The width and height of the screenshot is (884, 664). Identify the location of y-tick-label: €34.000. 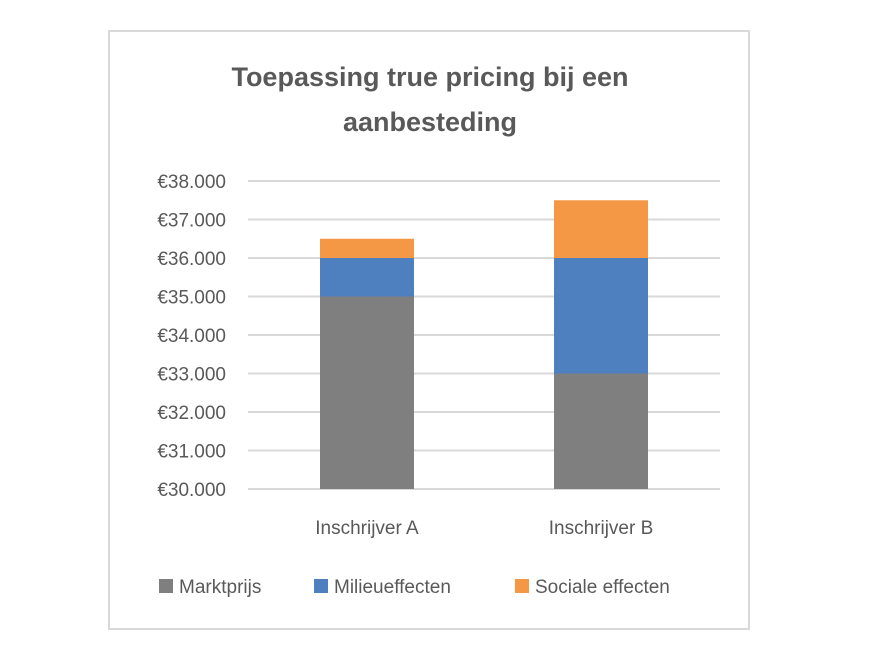
(191, 336).